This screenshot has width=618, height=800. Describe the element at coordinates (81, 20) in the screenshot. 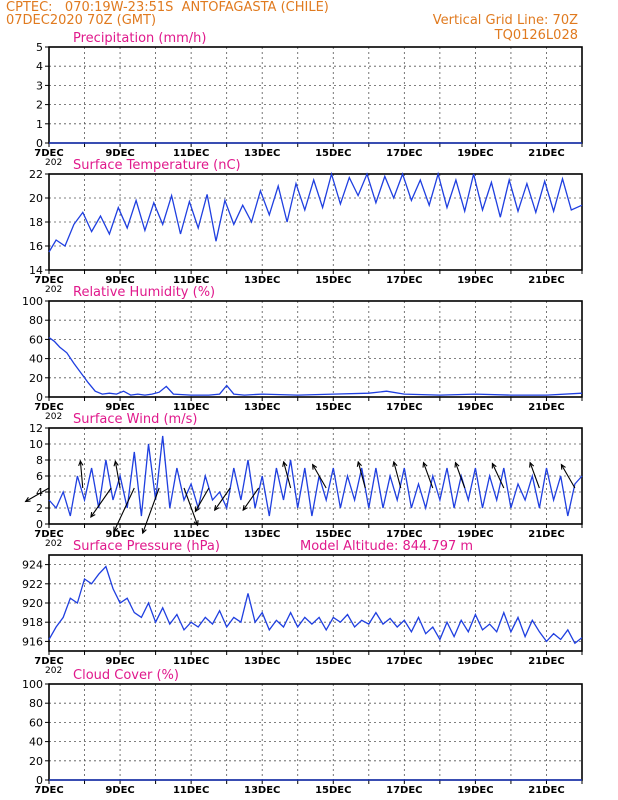

I see `header-line-2: 07DEC2020 70Z (GMT)` at that location.